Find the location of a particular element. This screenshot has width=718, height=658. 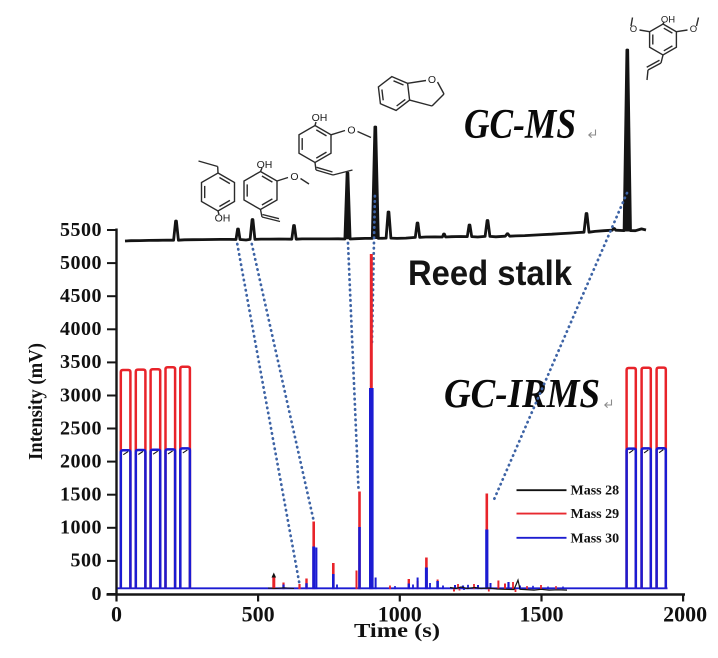

svg-text: Mass 29 is located at coordinates (595, 514).